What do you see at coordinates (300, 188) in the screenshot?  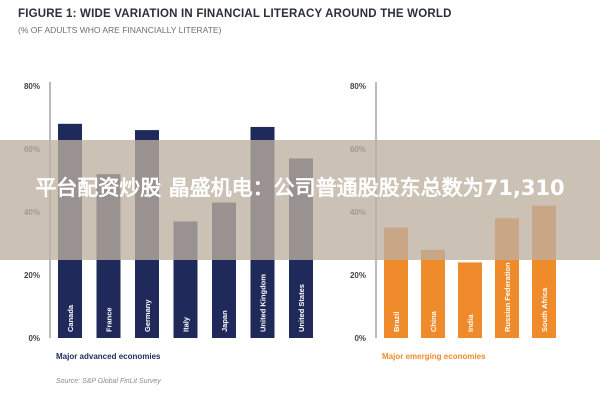 I see `overlay-headline: 平台配资炒股 晶盛机电：公司普通股股东总数为71,310` at bounding box center [300, 188].